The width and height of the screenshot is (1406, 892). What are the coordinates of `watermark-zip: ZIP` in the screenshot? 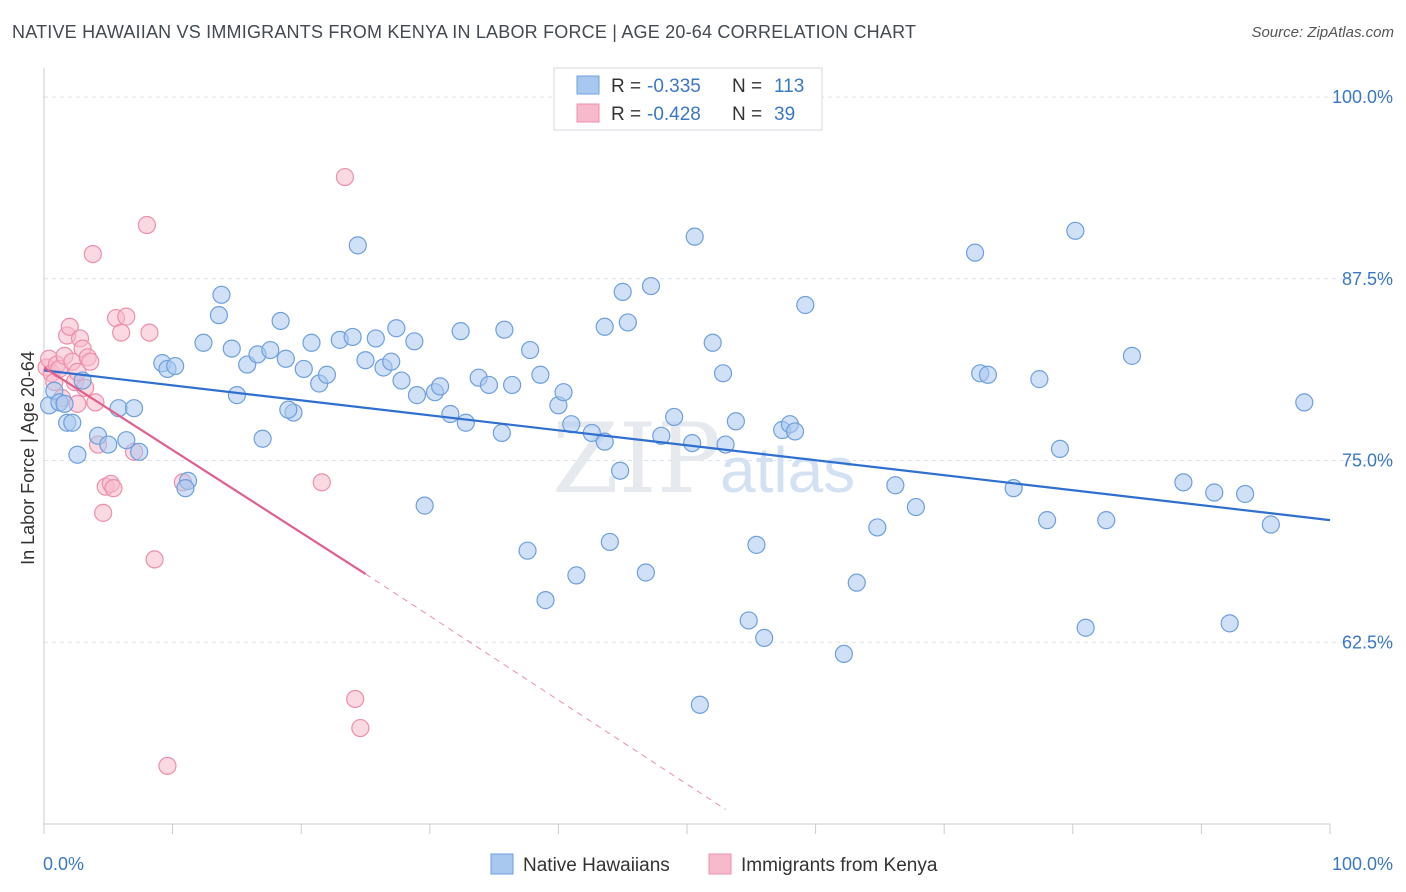 It's located at (636, 459).